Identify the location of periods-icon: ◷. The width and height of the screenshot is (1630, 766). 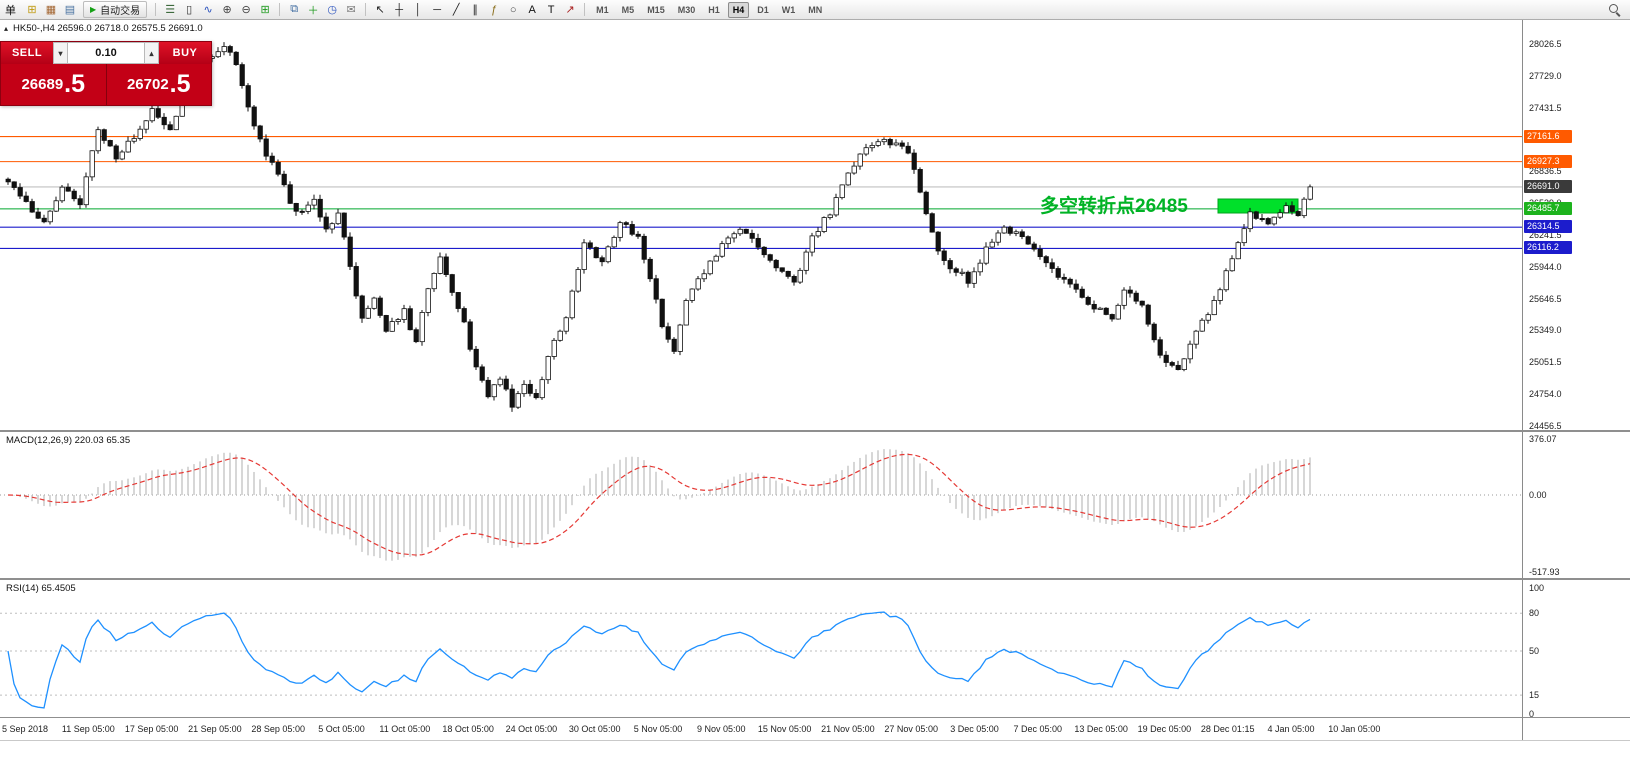
(332, 10).